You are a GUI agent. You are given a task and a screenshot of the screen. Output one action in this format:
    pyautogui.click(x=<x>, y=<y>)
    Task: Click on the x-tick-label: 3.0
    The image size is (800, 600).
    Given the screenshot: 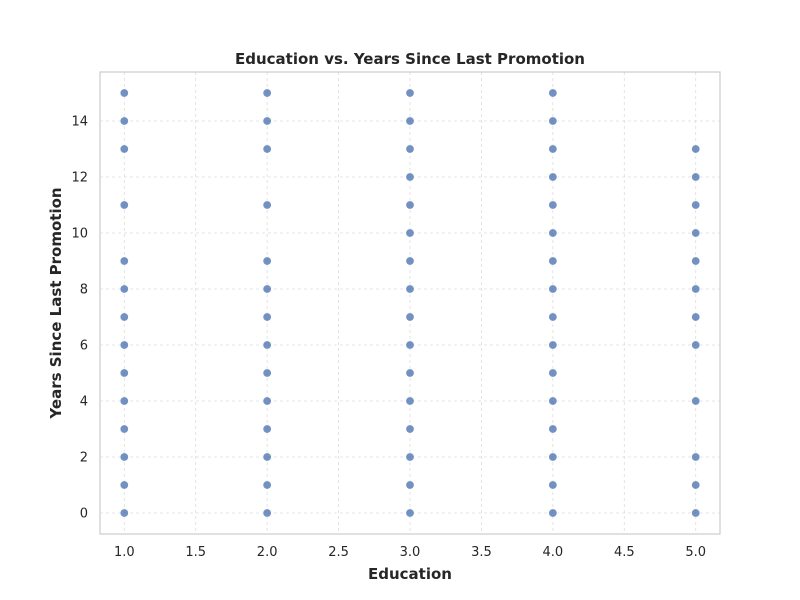 What is the action you would take?
    pyautogui.click(x=410, y=552)
    